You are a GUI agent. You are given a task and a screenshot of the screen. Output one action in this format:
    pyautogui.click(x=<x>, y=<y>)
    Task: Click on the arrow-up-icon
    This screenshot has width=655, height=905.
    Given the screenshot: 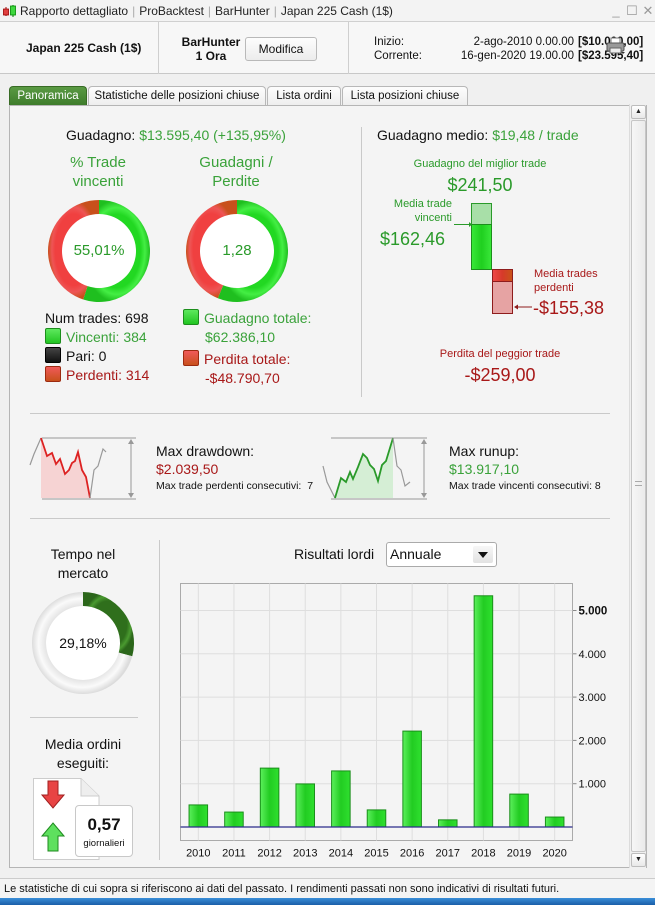 What is the action you would take?
    pyautogui.click(x=53, y=837)
    